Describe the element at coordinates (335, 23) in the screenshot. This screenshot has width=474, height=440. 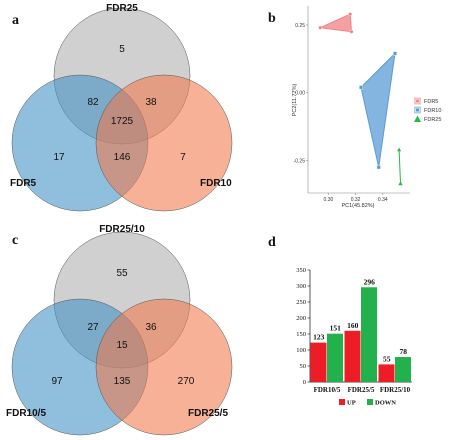
I see `pca-hull-fdr5` at that location.